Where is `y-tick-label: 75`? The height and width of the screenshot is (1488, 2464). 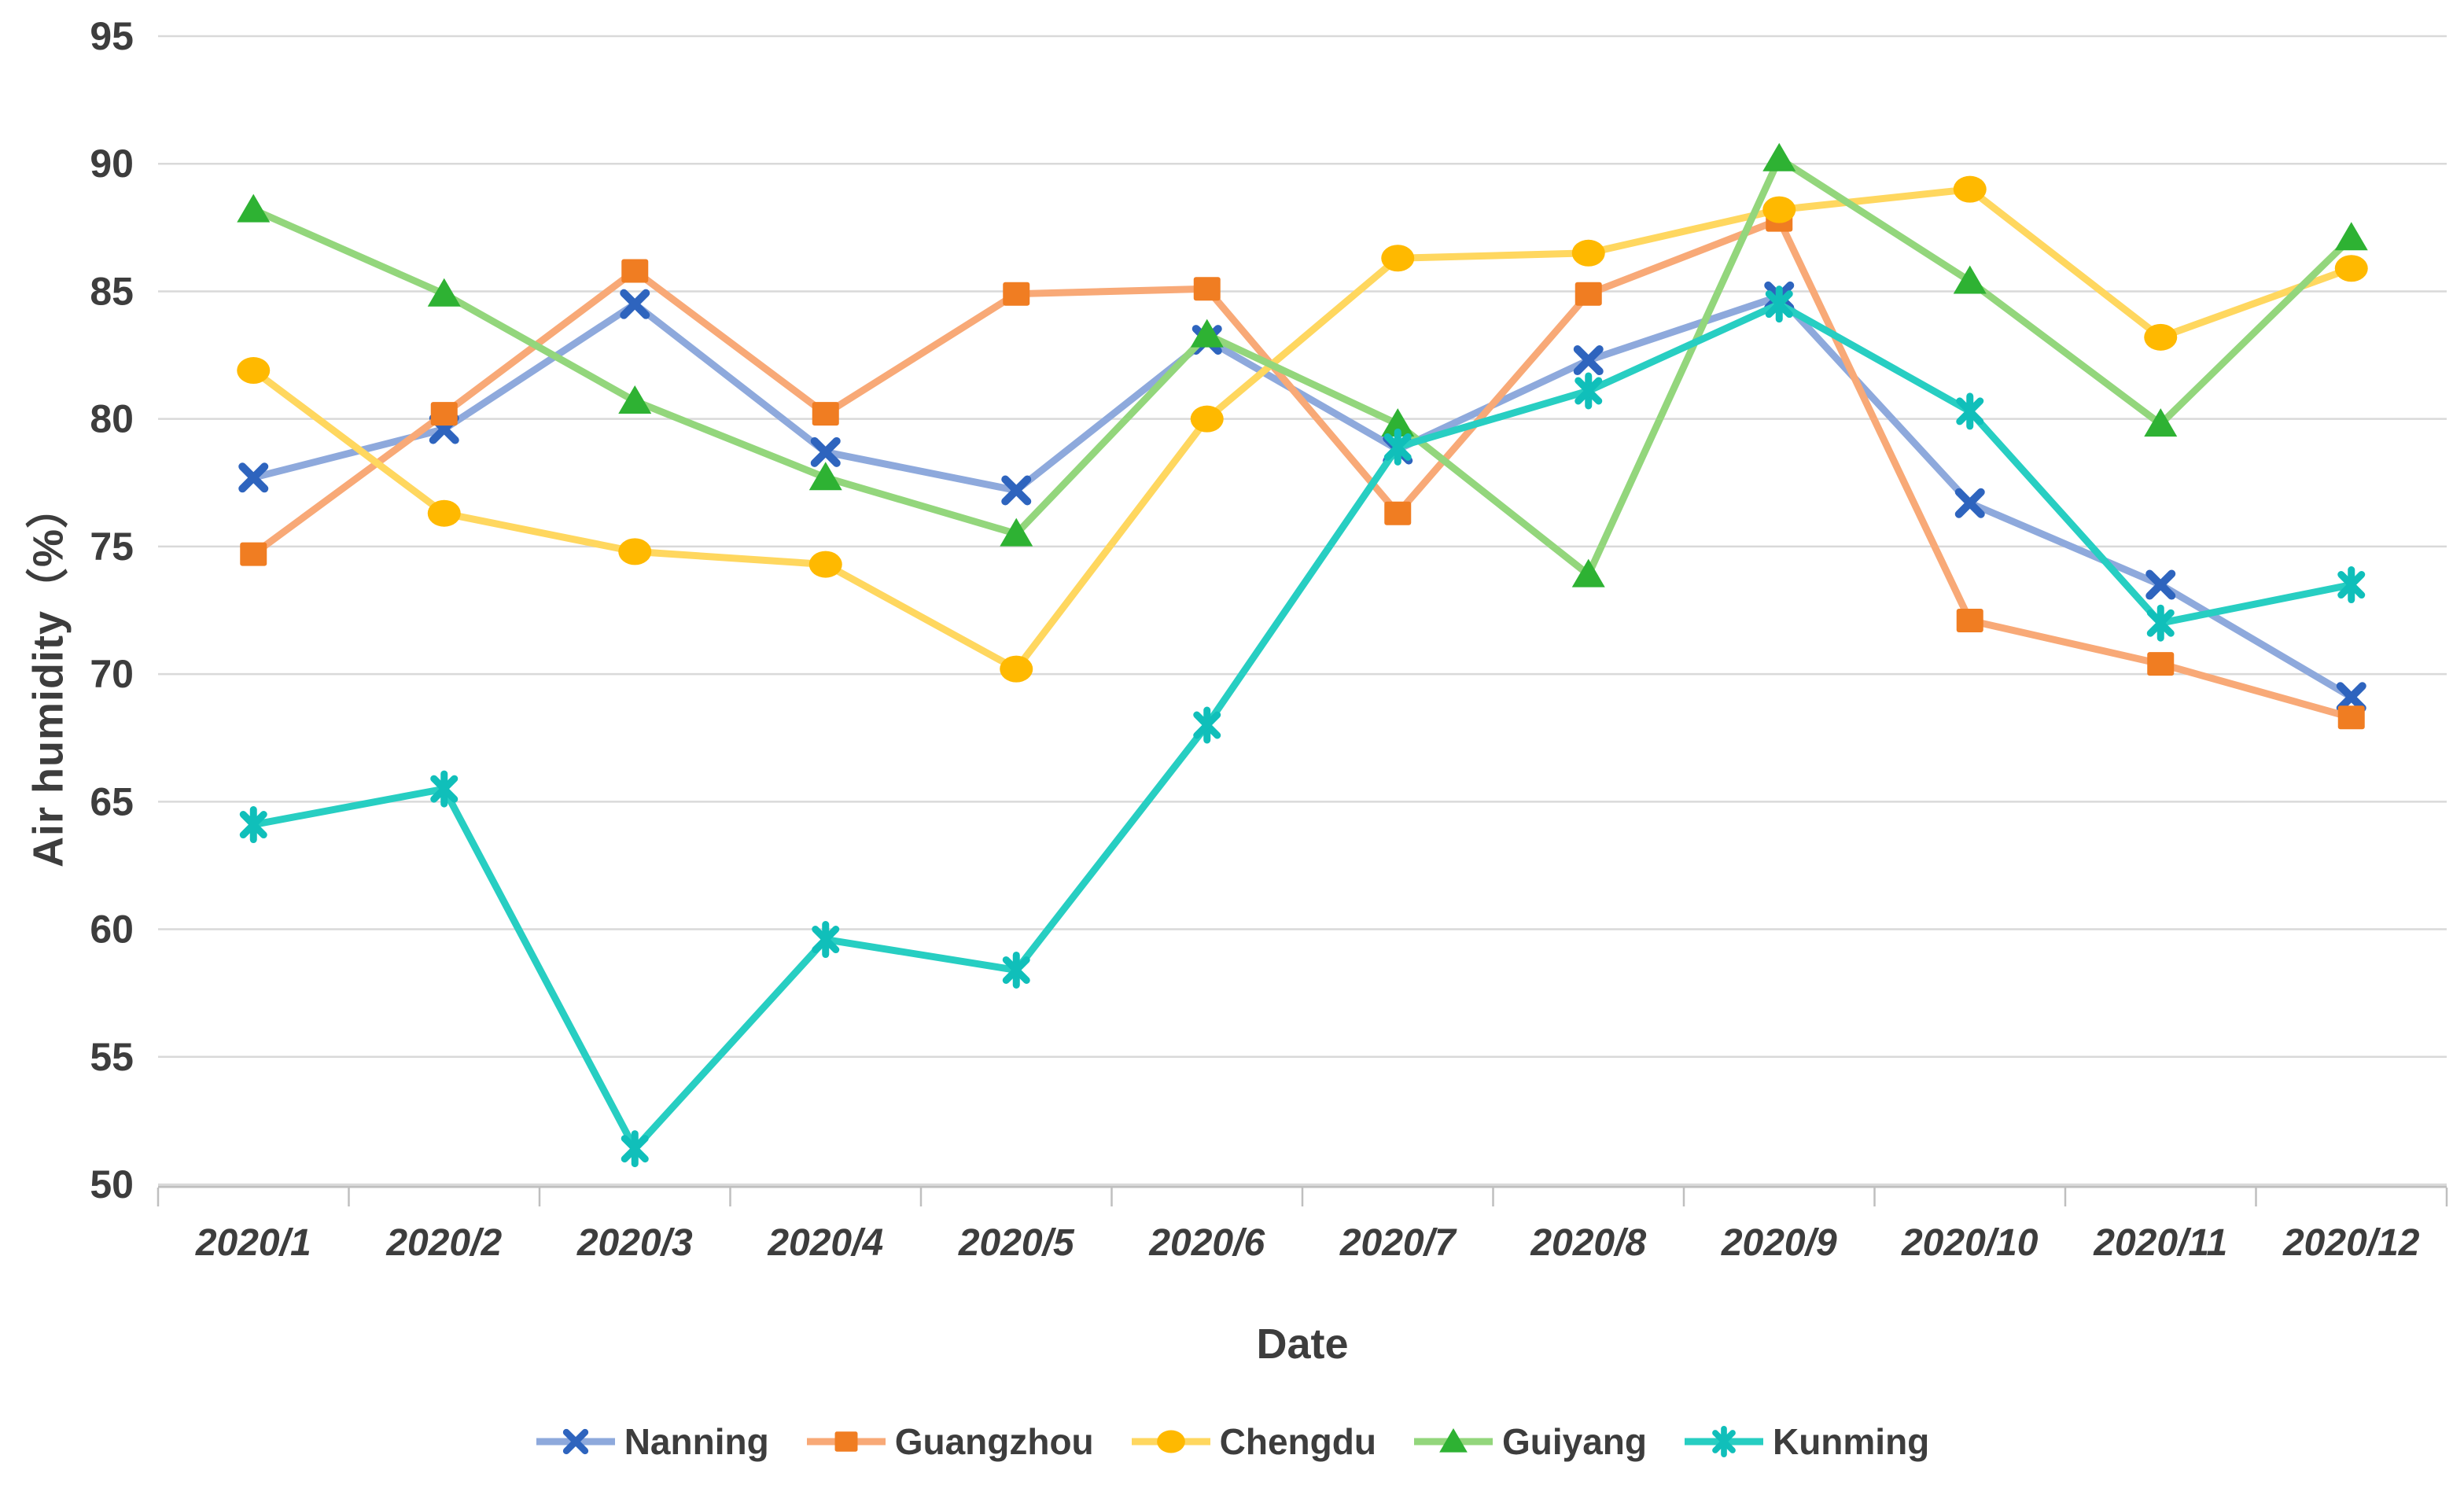
y-tick-label: 75 is located at coordinates (112, 547).